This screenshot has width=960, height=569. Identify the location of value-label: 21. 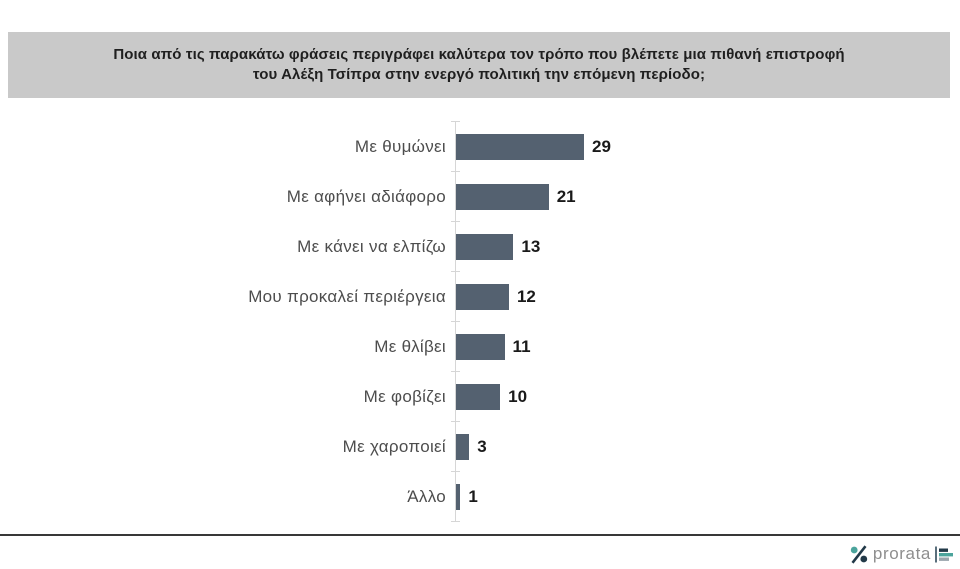
(566, 196).